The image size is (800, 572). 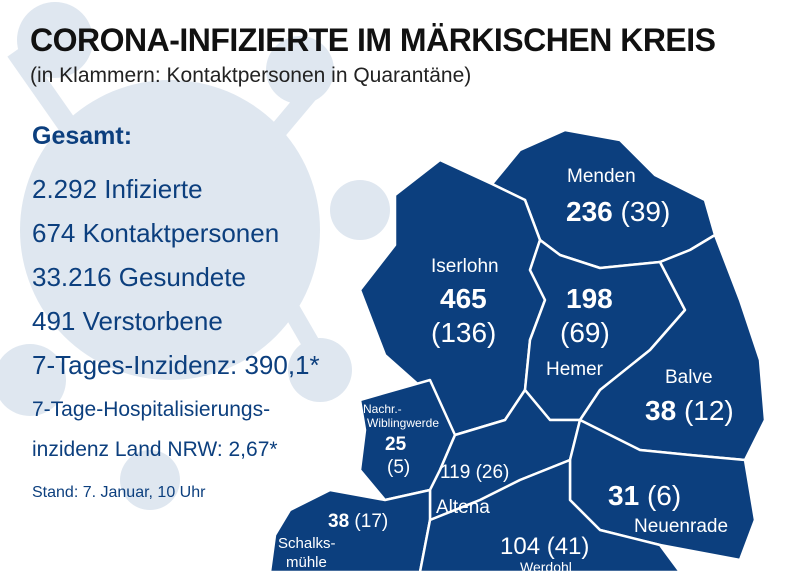 I want to click on summary-status-date: Stand: 7. Januar, 10 Uhr, so click(x=119, y=492).